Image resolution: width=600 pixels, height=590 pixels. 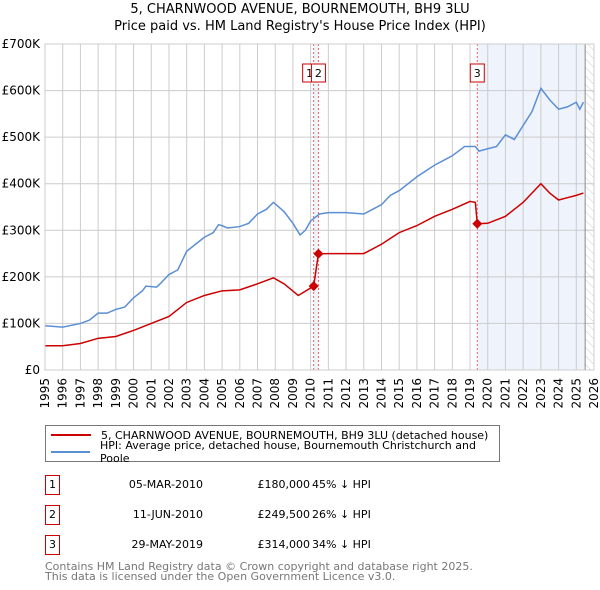 What do you see at coordinates (435, 393) in the screenshot?
I see `x-tick-label: 2017` at bounding box center [435, 393].